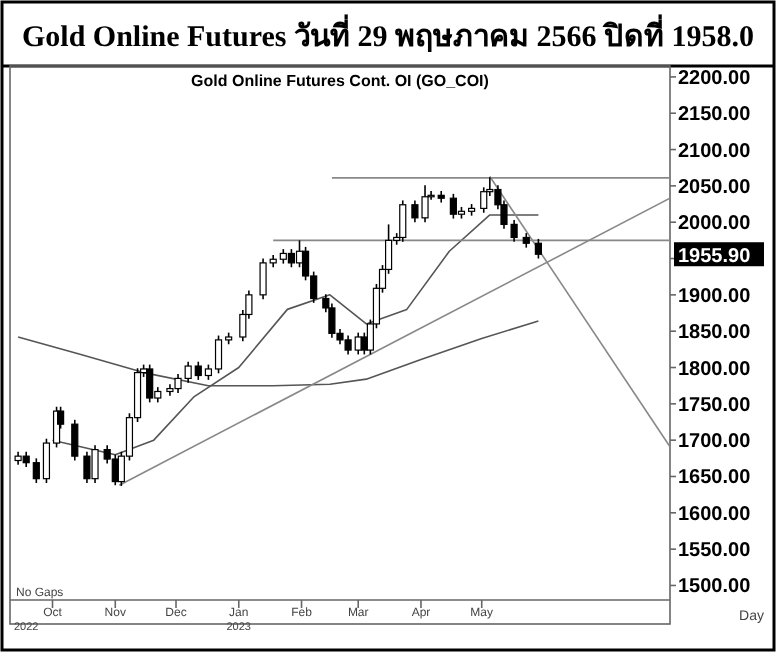 This screenshot has width=776, height=652. What do you see at coordinates (388, 34) in the screenshot?
I see `chart-title: Gold Online Futures วันที่ 29 พฤษภาคม 2566 ปิดที่ 1958.0` at bounding box center [388, 34].